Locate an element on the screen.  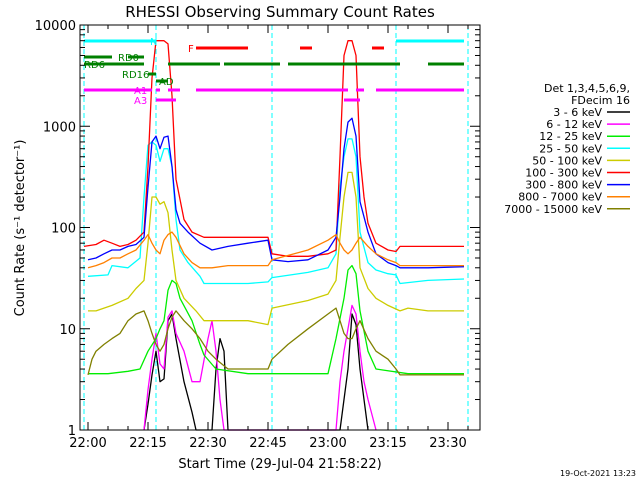
x-tick-label: 23:15 is located at coordinates (387, 443).